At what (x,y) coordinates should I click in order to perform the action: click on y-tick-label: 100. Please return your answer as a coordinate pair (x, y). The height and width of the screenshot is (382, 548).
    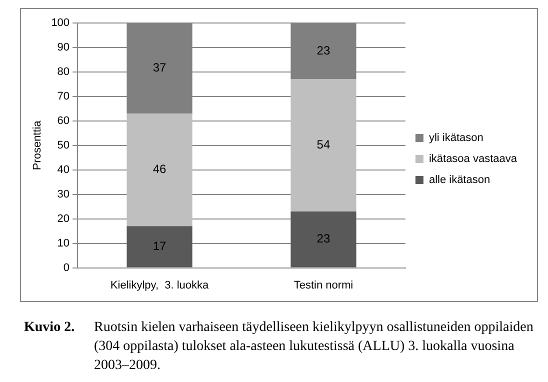
    Looking at the image, I should click on (60, 23).